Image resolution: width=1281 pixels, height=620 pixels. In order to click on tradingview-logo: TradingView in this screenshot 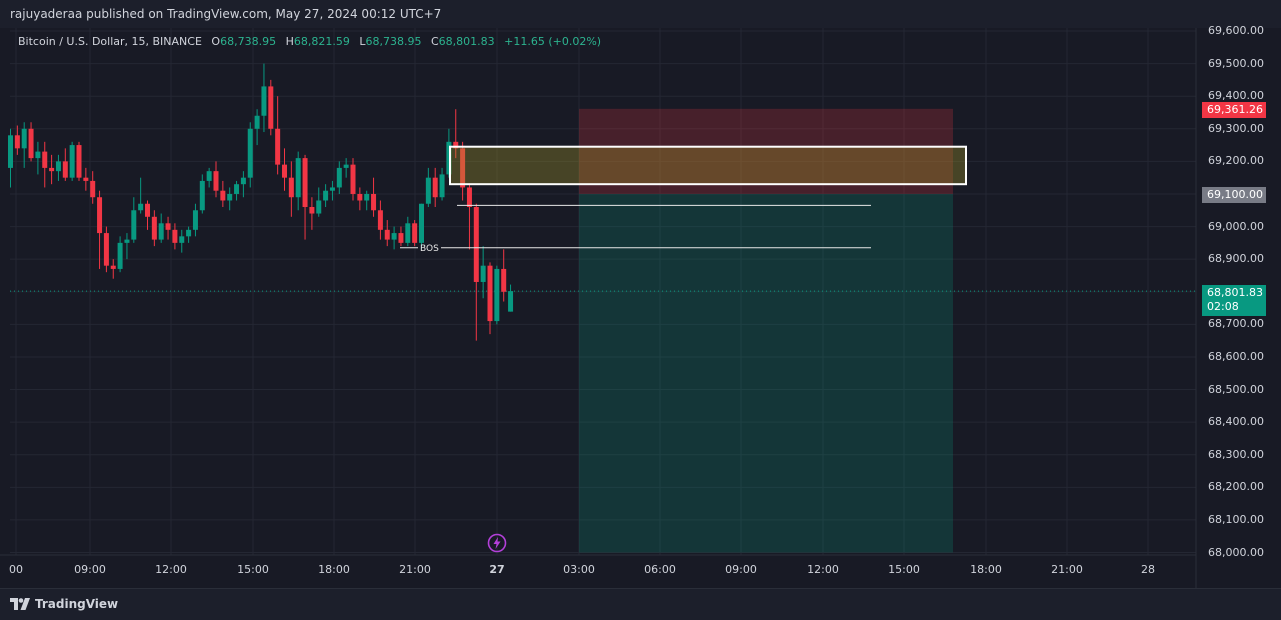, I will do `click(64, 604)`.